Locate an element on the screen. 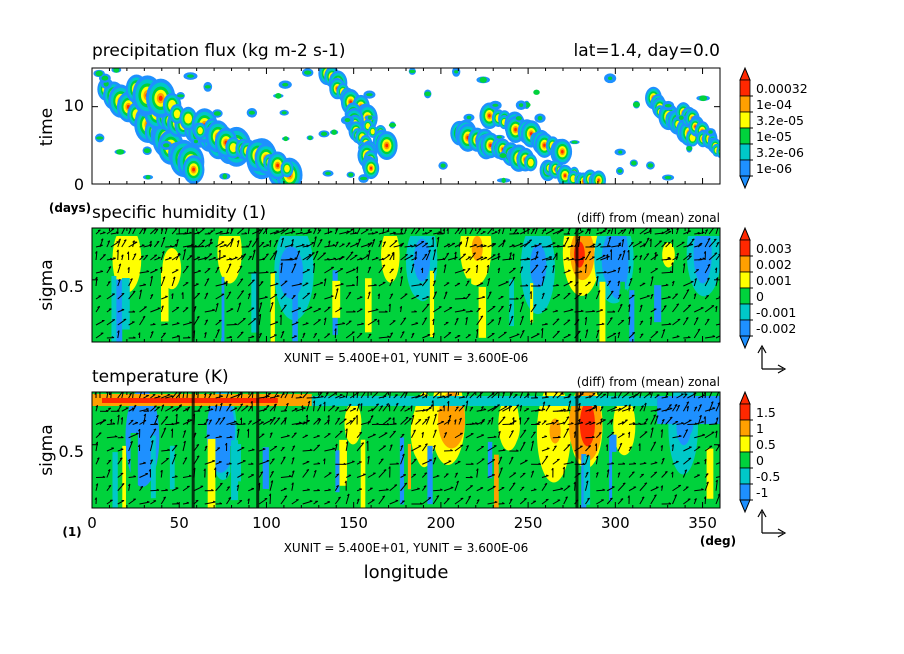 The height and width of the screenshot is (654, 904). colorbar-label: 1e-04 is located at coordinates (774, 104).